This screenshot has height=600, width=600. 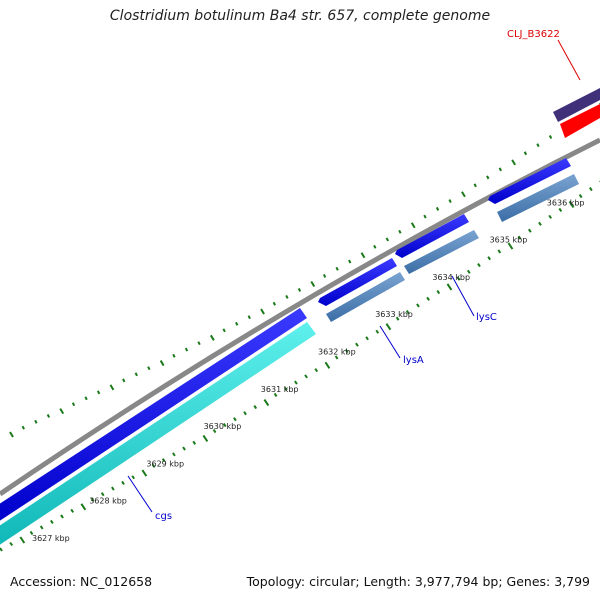 What do you see at coordinates (140, 494) in the screenshot?
I see `connector-cgs` at bounding box center [140, 494].